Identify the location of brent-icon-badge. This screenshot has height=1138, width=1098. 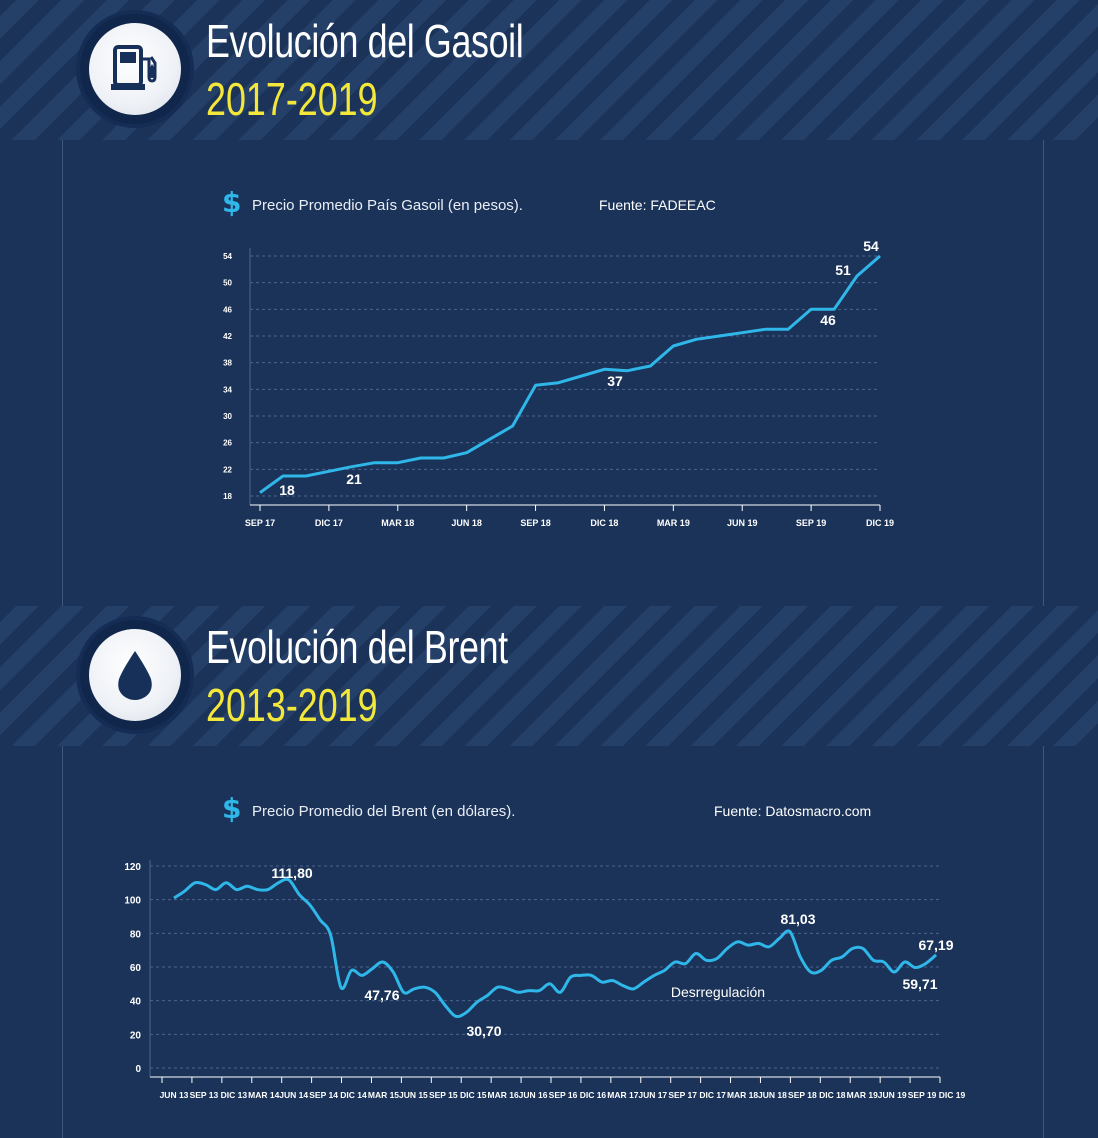
(135, 675).